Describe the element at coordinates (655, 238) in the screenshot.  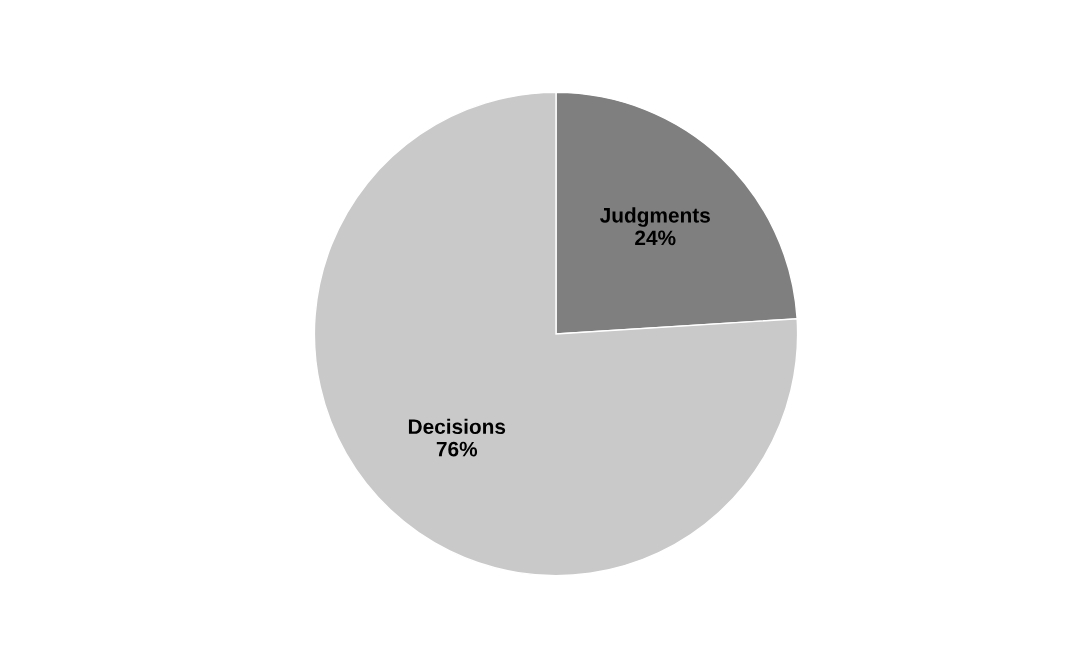
I see `data-label: 24%` at that location.